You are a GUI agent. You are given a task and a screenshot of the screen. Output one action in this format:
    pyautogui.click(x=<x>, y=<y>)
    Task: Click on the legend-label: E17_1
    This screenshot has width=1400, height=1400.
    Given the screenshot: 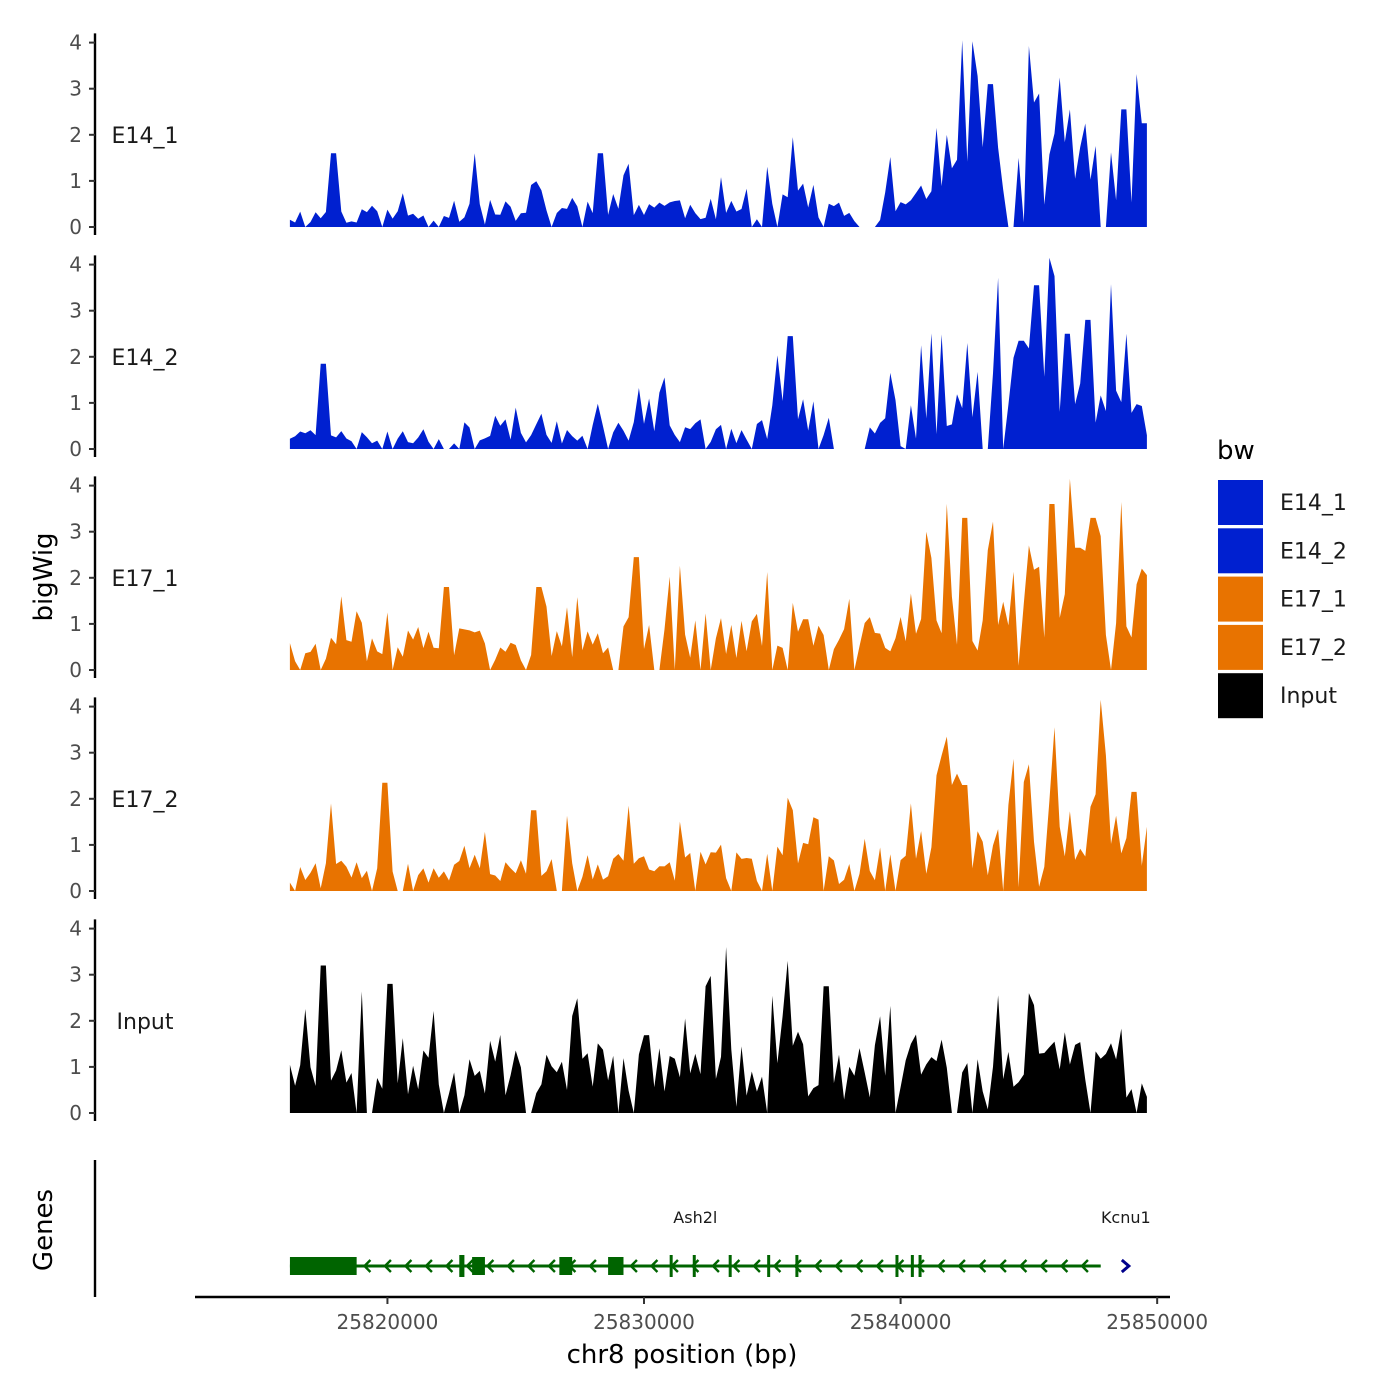 What is the action you would take?
    pyautogui.click(x=1313, y=600)
    